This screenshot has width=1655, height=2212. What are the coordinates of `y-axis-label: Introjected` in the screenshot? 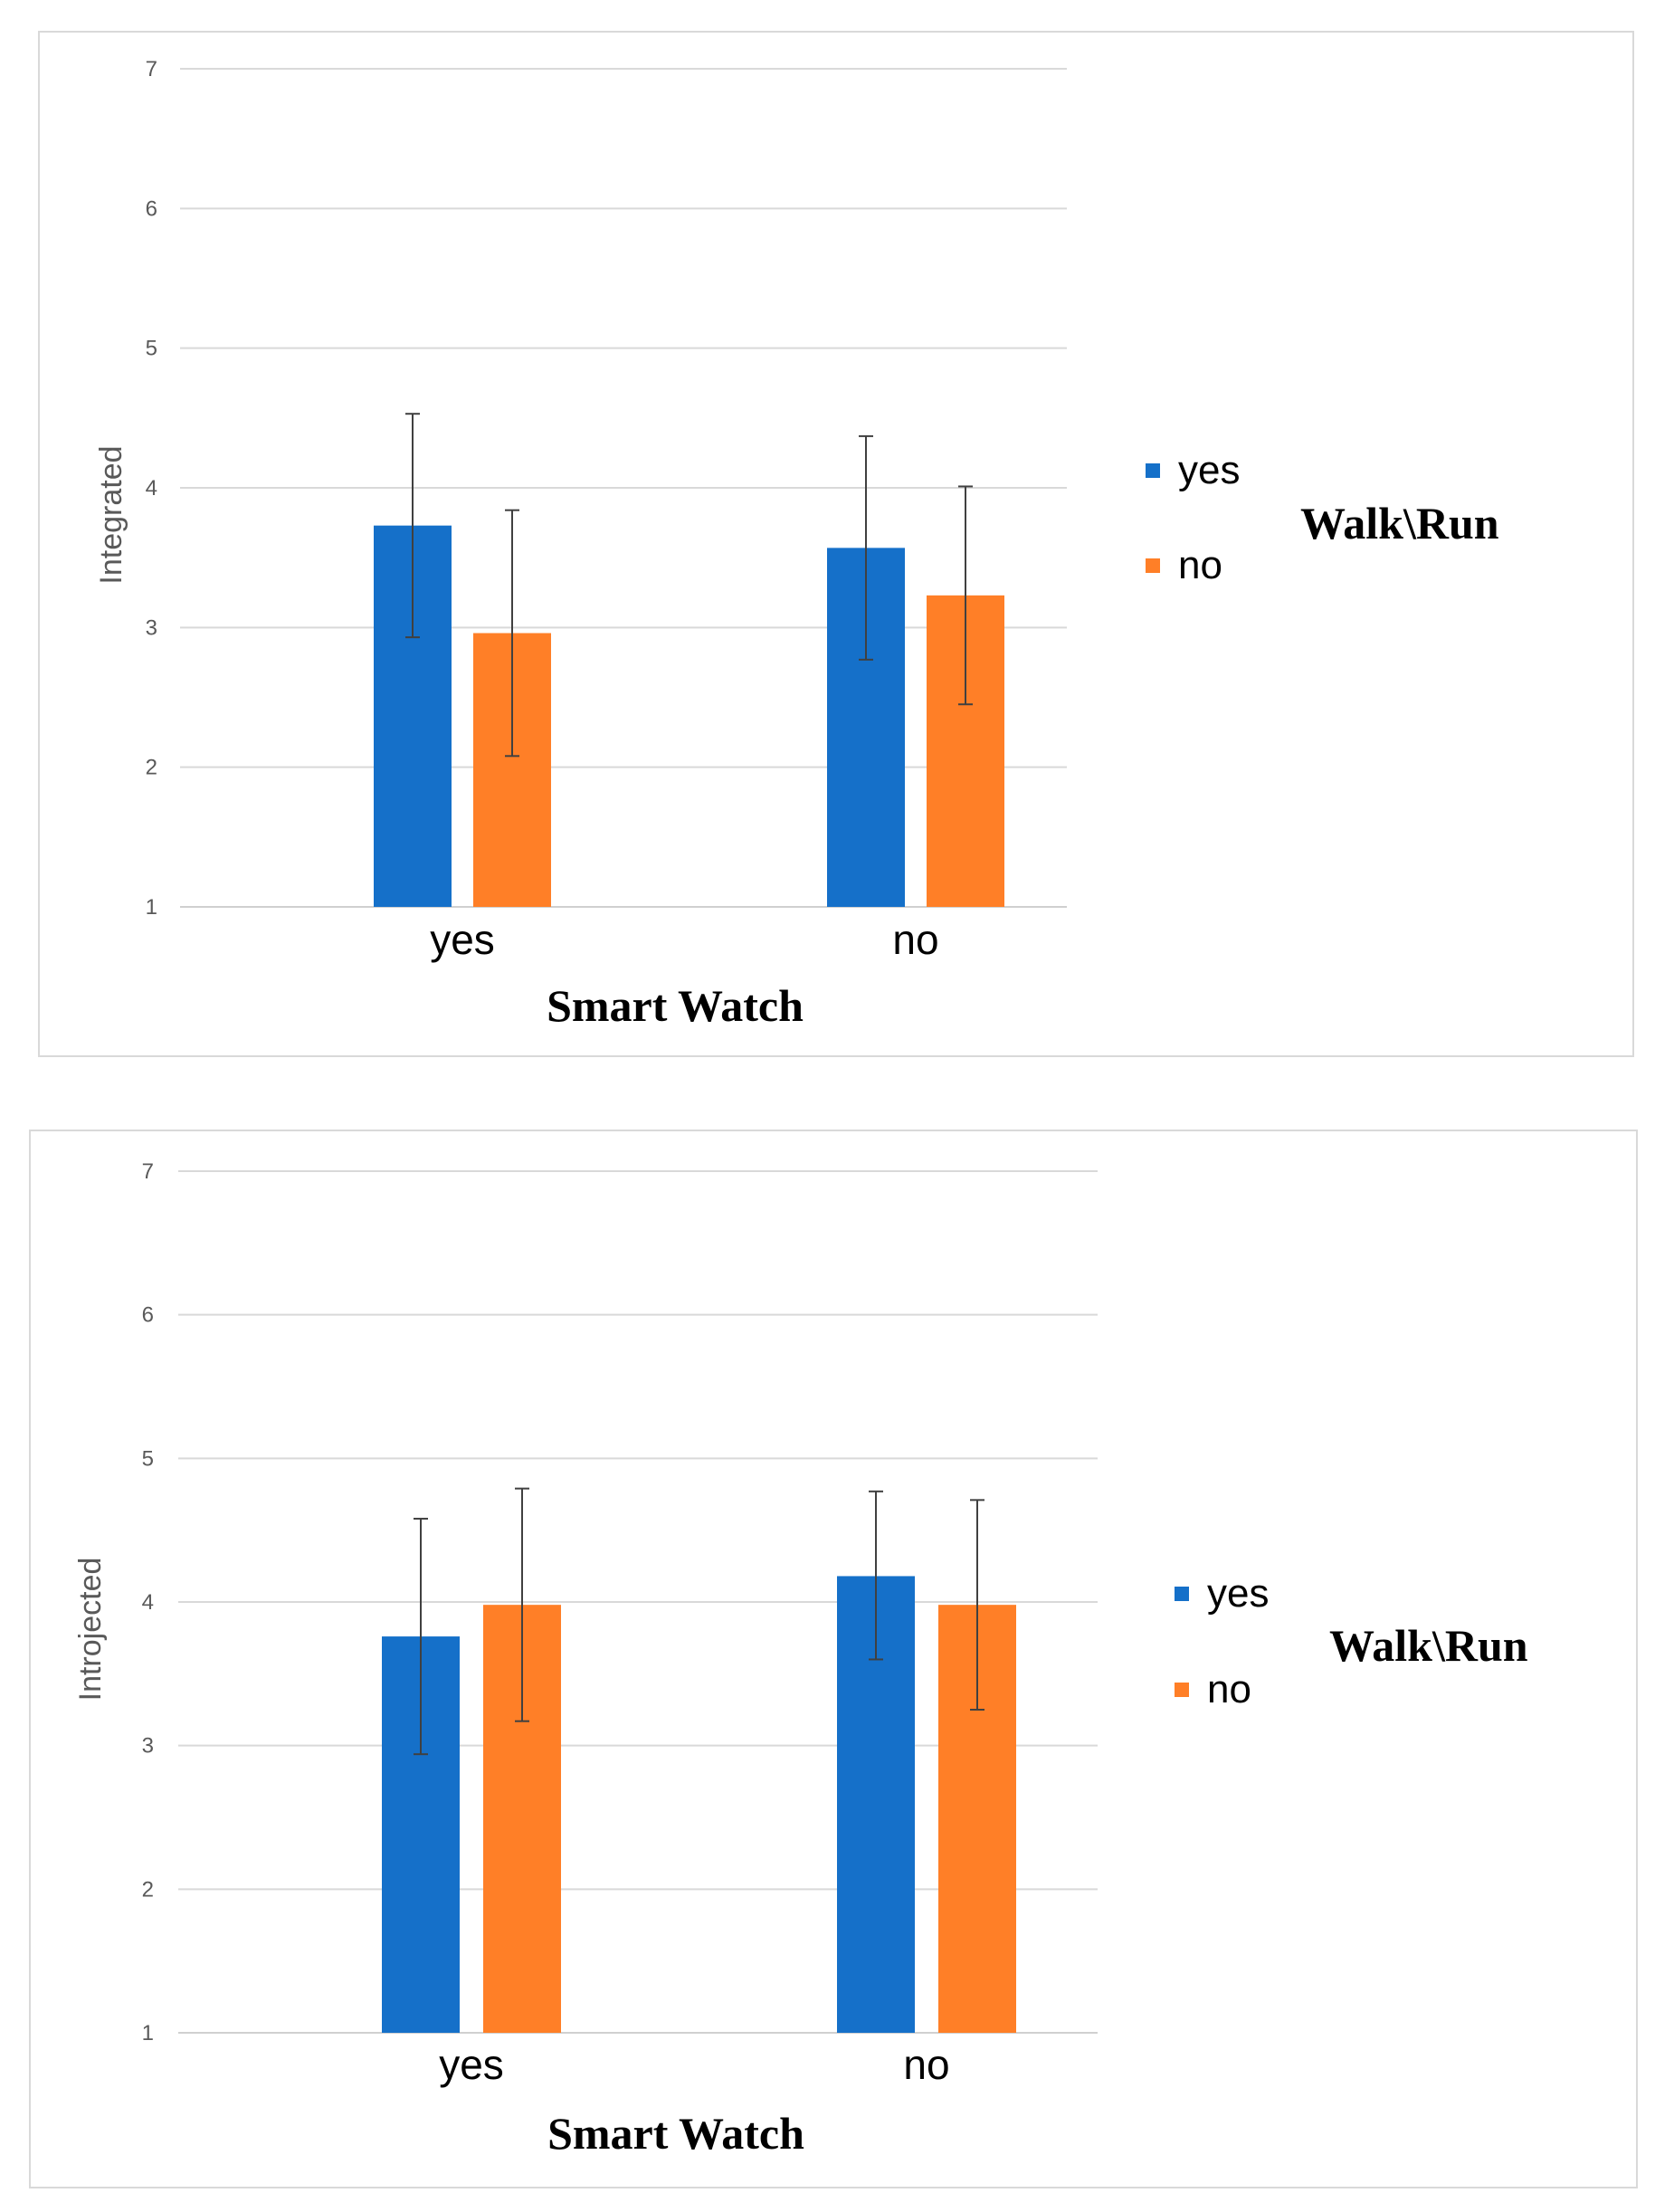 It's located at (91, 1630).